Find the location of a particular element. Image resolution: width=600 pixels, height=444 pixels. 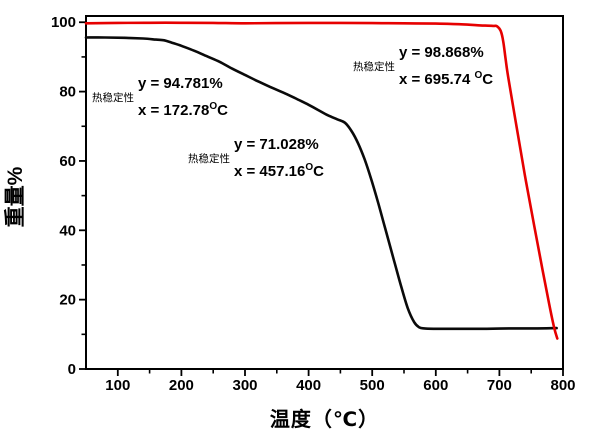

annotation-x-value: x = 172.78OC is located at coordinates (183, 110).